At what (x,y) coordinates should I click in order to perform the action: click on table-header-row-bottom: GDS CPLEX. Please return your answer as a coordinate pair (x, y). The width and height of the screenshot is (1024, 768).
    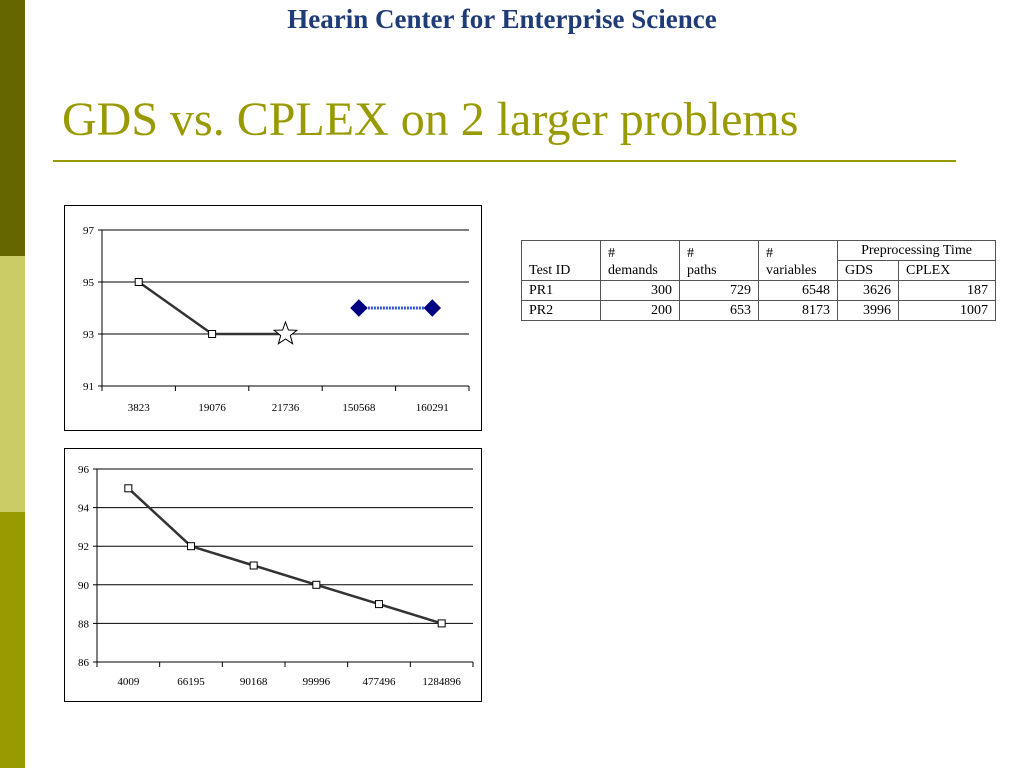
    Looking at the image, I should click on (759, 270).